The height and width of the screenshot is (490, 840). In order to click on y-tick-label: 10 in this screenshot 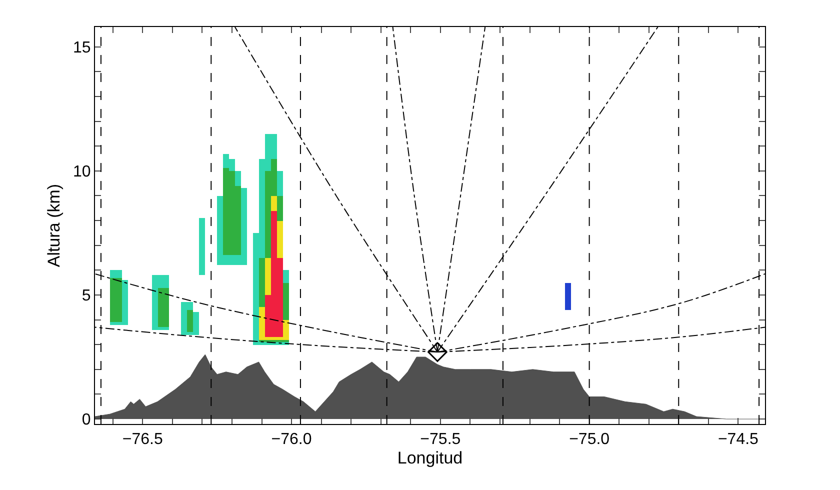, I will do `click(82, 172)`.